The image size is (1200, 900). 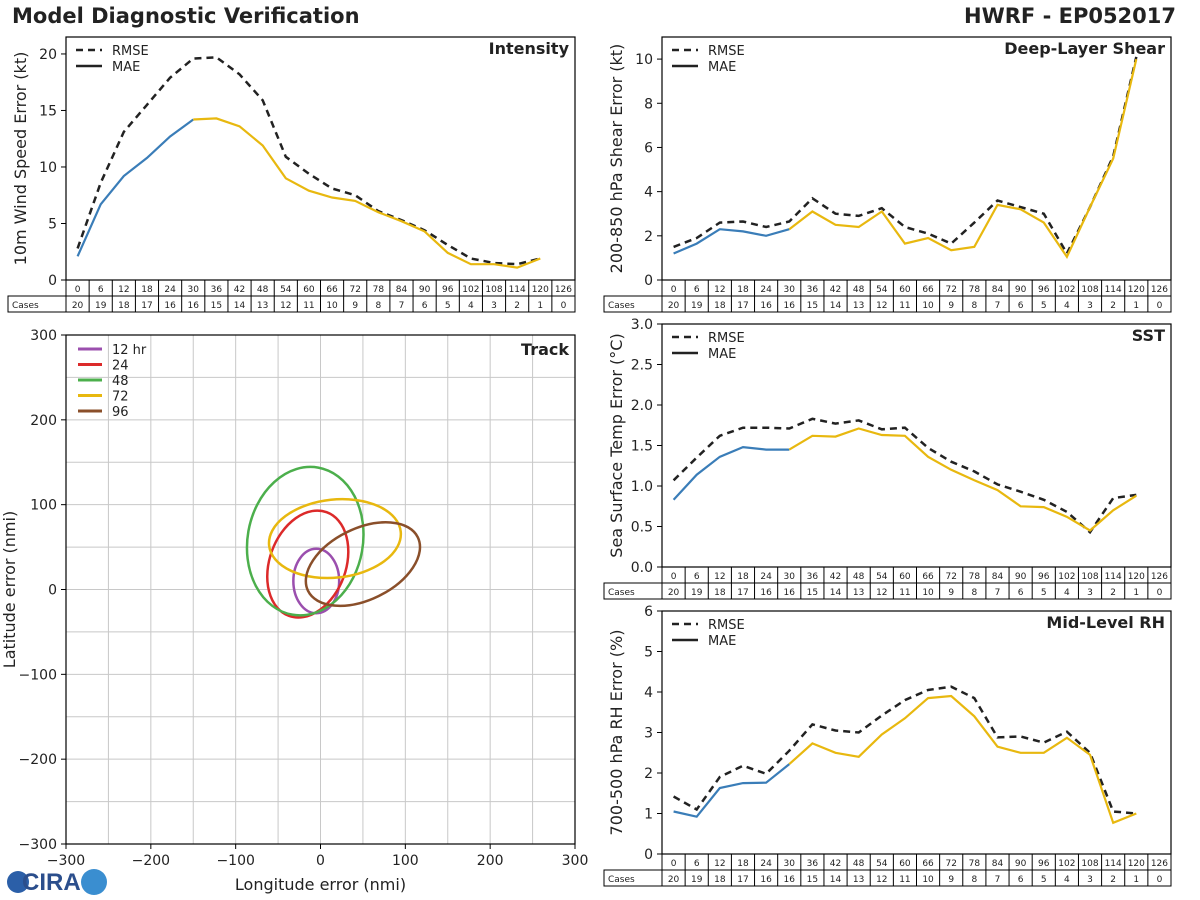 I want to click on case-count: 7, so click(x=998, y=306).